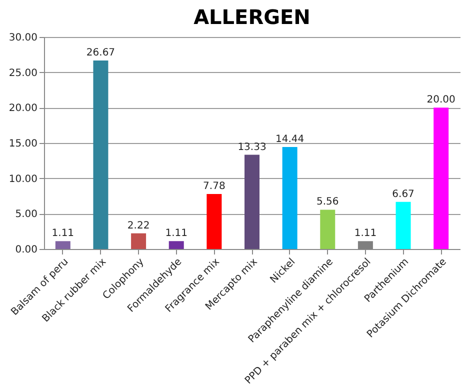 This screenshot has height=392, width=474. I want to click on data-label: 13.33, so click(252, 147).